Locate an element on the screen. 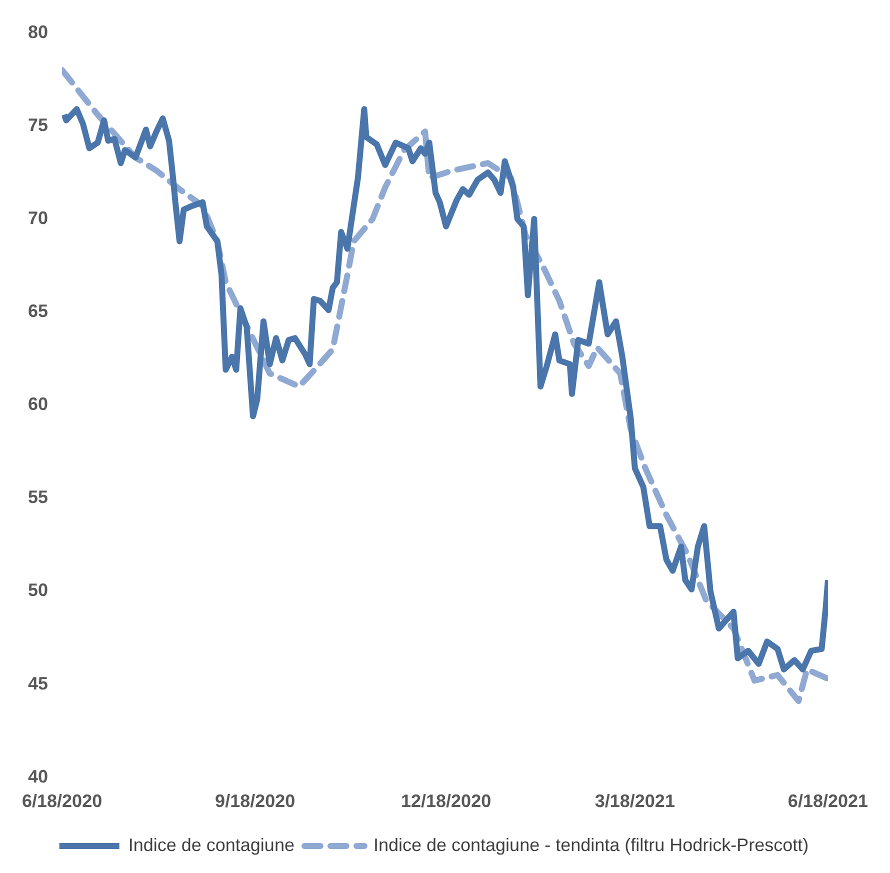 This screenshot has width=890, height=873. legend-label: Indice de contagiune is located at coordinates (211, 844).